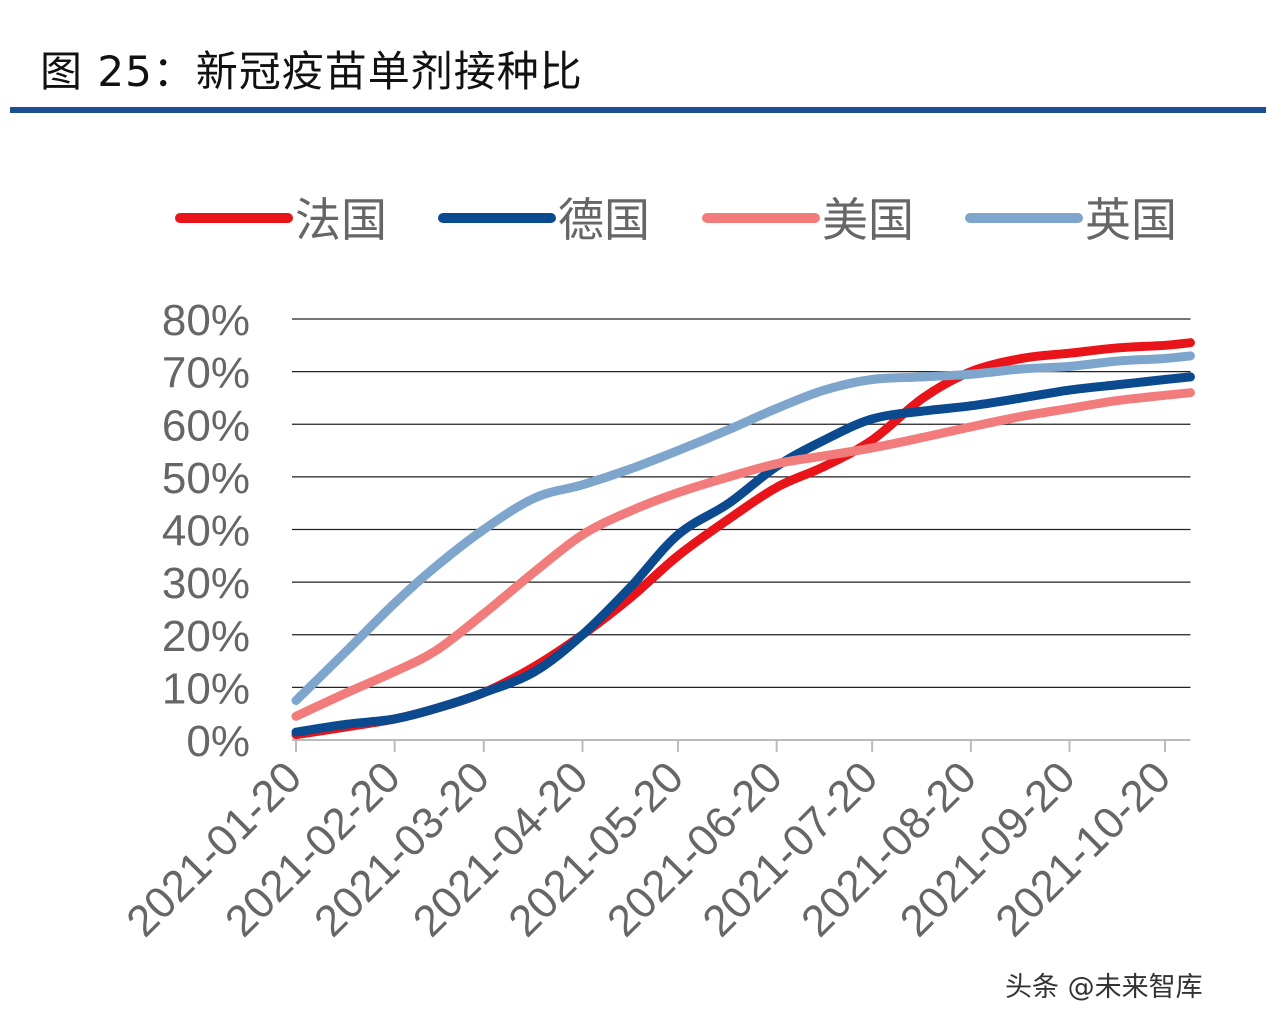  I want to click on y-tick-label: 70%, so click(206, 373).